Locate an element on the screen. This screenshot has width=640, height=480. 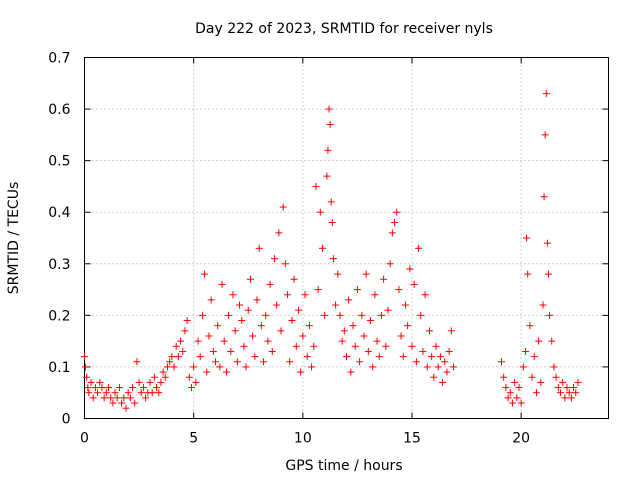
y-tick-label: 0.5 is located at coordinates (59, 162).